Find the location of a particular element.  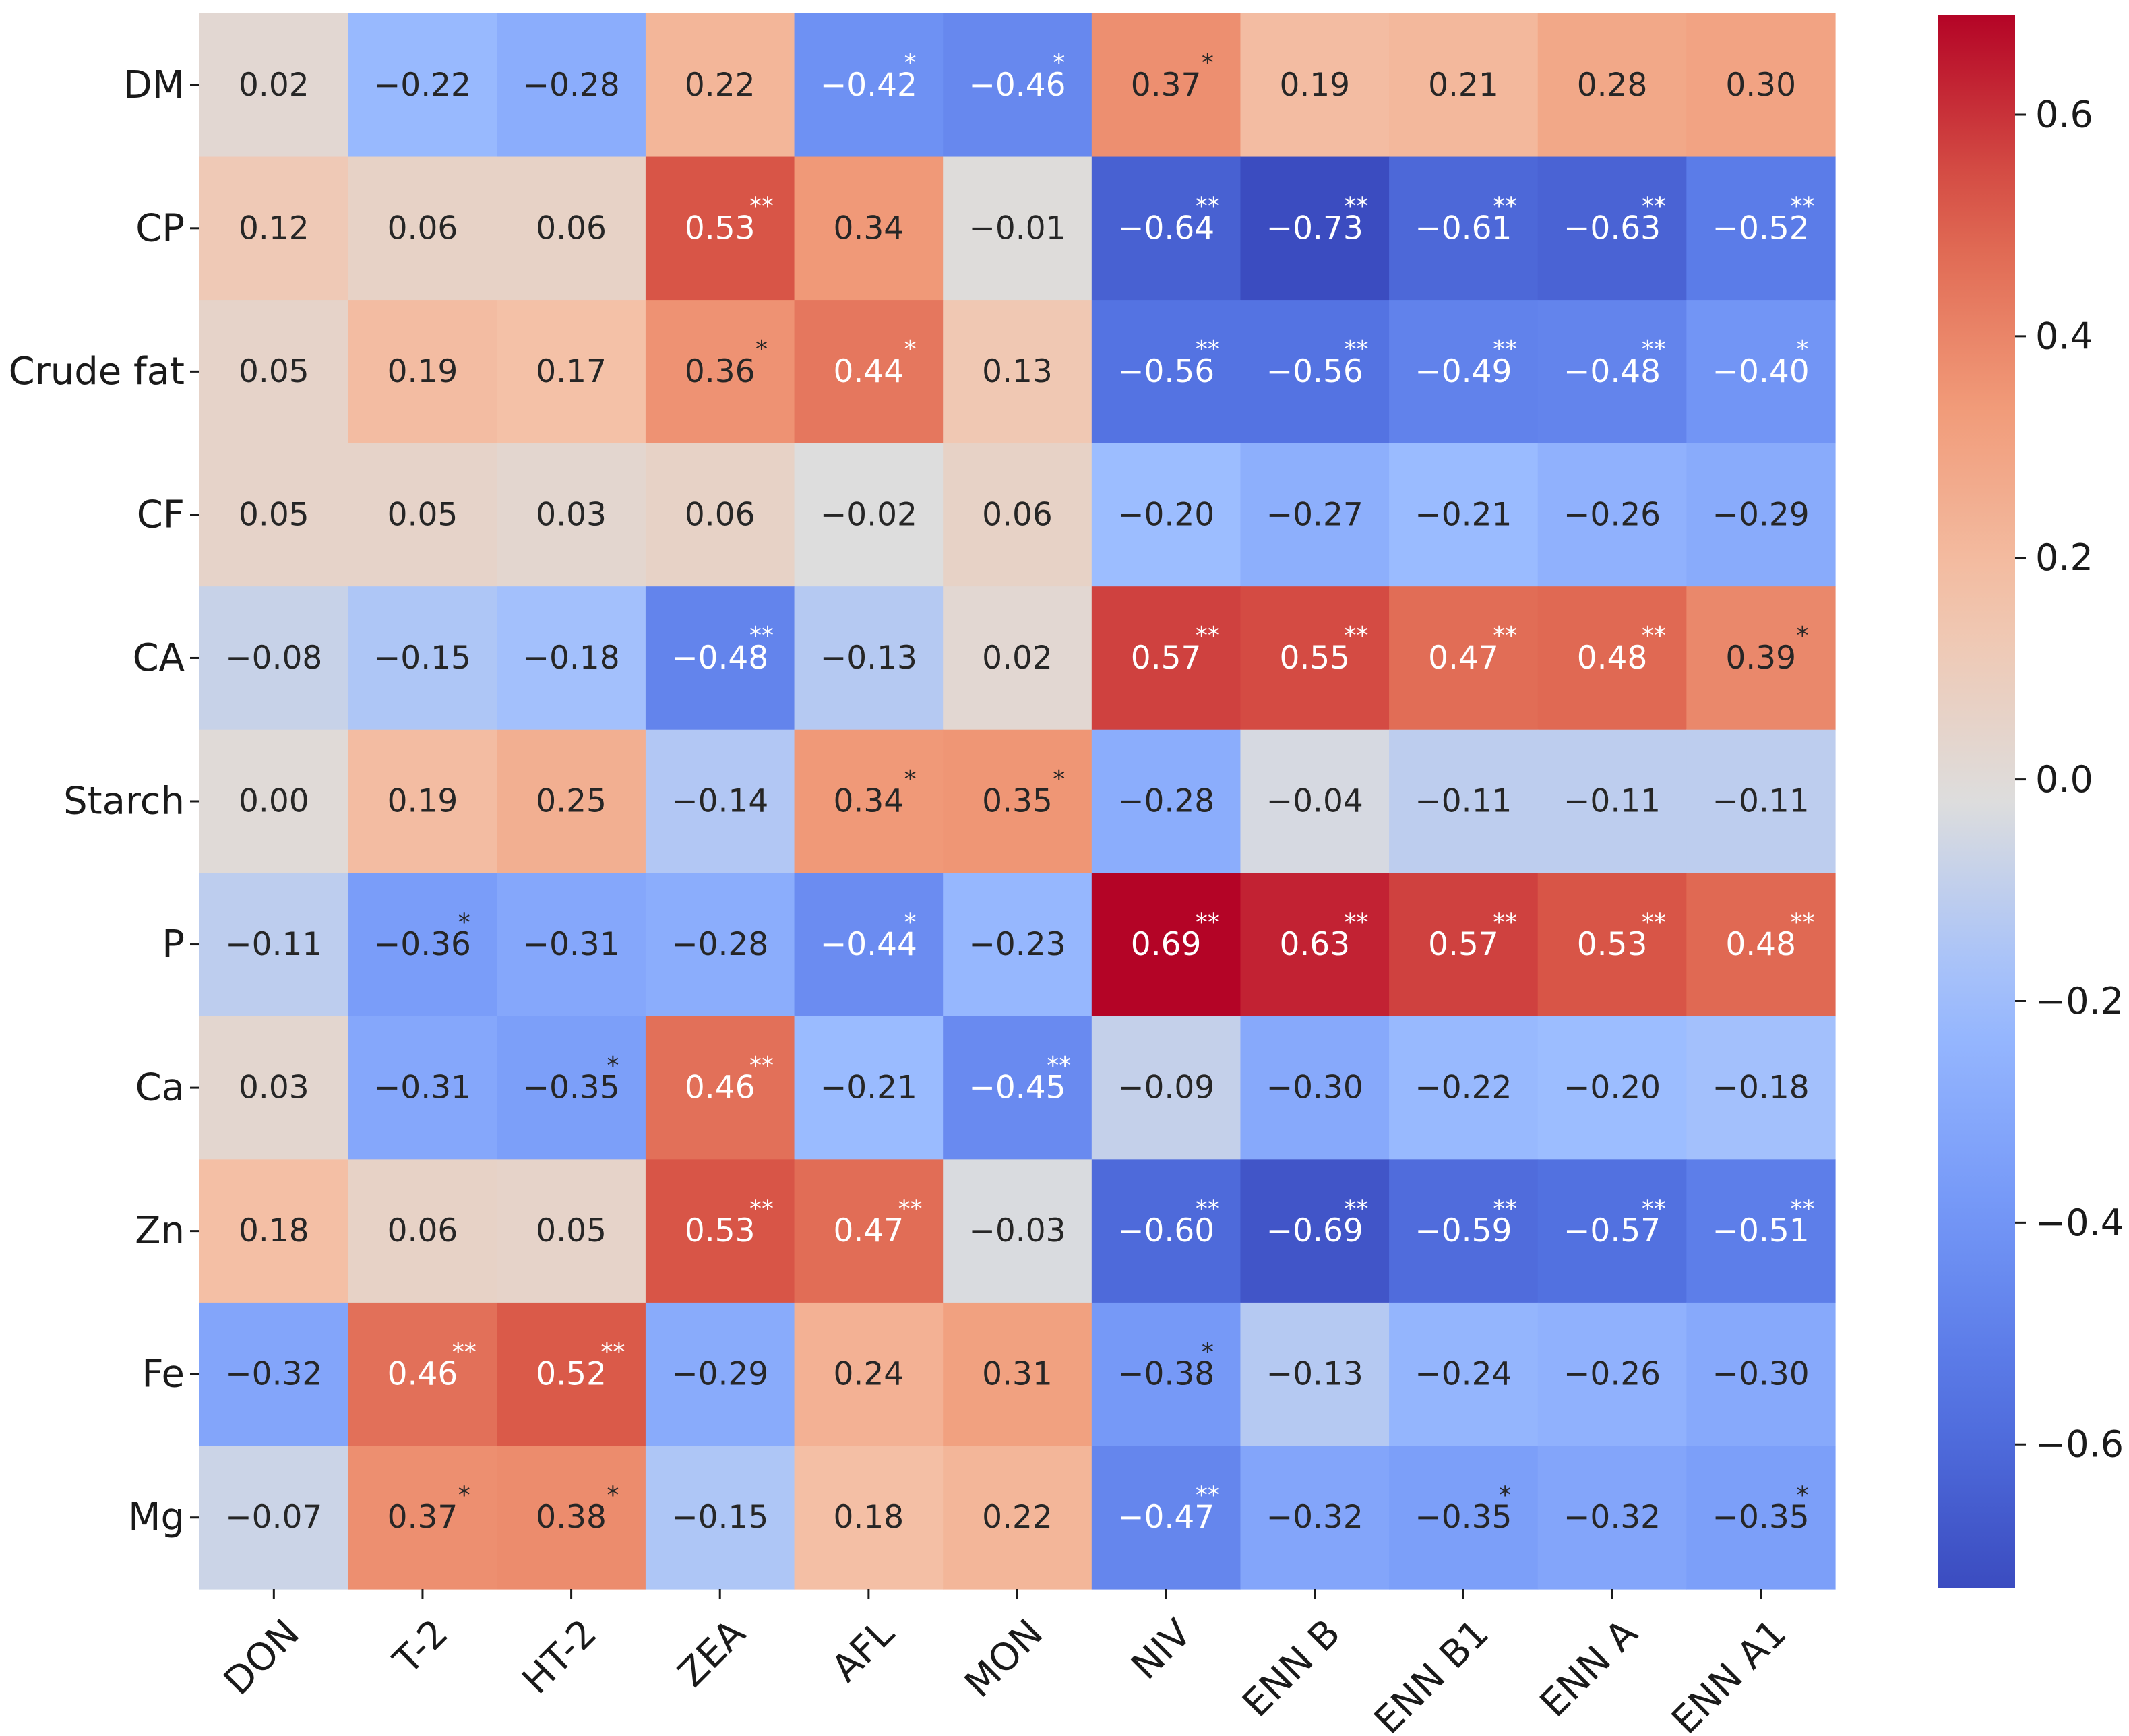

cell-value-label: −0.57 is located at coordinates (1612, 1230).